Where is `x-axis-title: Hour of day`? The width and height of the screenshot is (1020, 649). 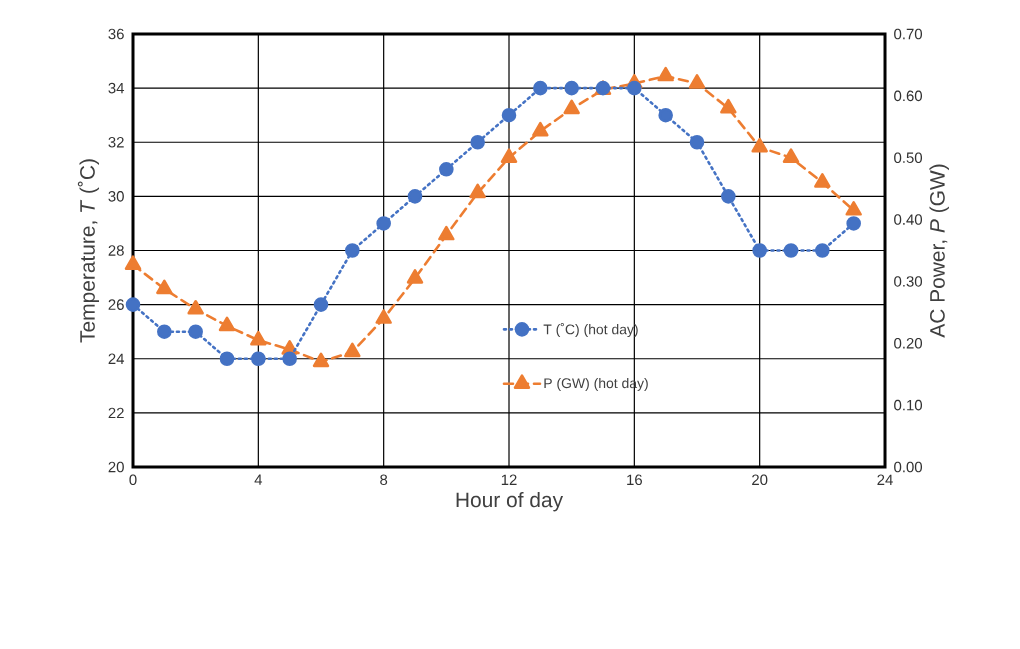
x-axis-title: Hour of day is located at coordinates (510, 501).